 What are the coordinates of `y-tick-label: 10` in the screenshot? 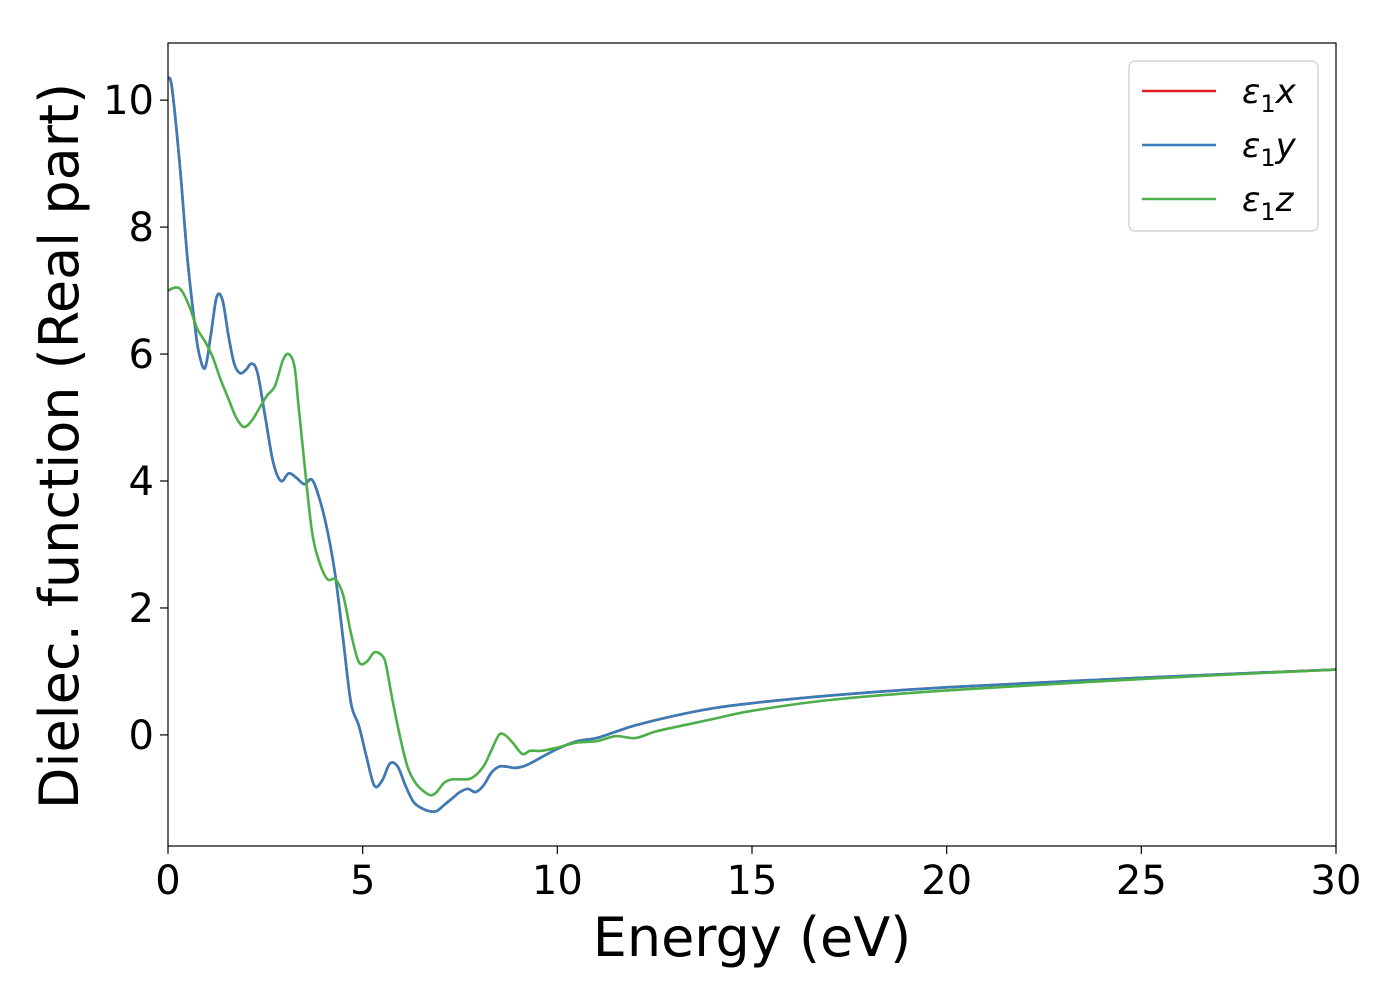 It's located at (128, 101).